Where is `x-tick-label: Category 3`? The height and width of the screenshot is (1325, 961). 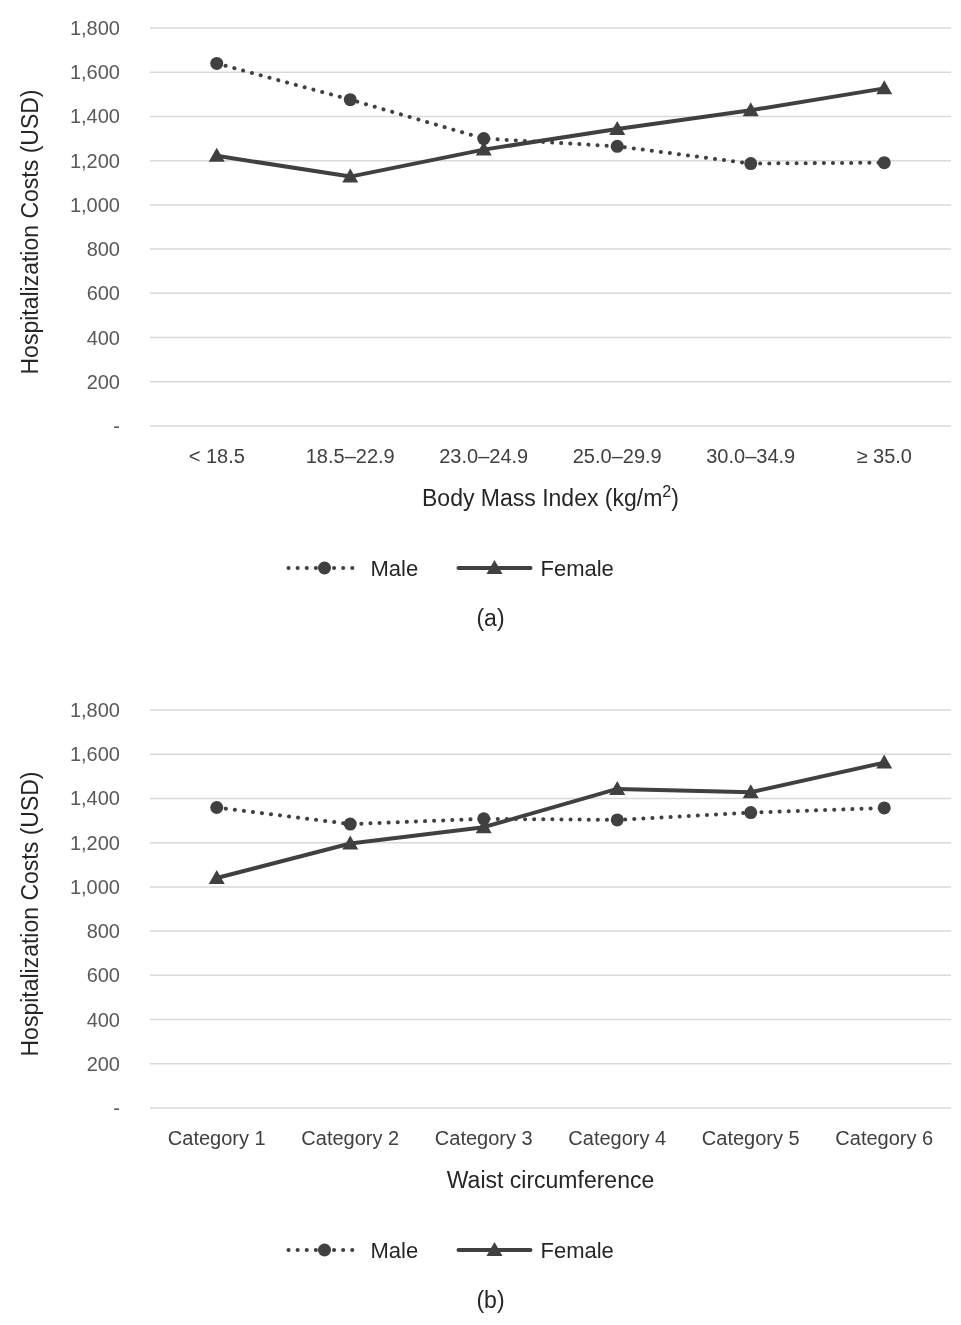
x-tick-label: Category 3 is located at coordinates (483, 1138).